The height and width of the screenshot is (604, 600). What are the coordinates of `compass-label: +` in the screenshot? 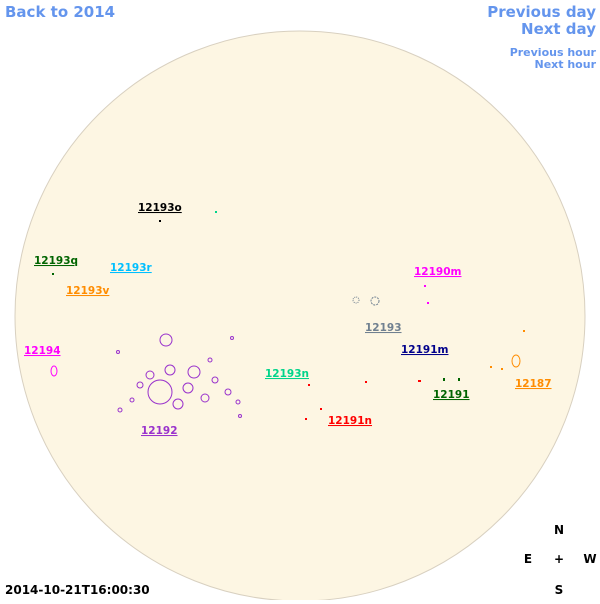 It's located at (559, 559).